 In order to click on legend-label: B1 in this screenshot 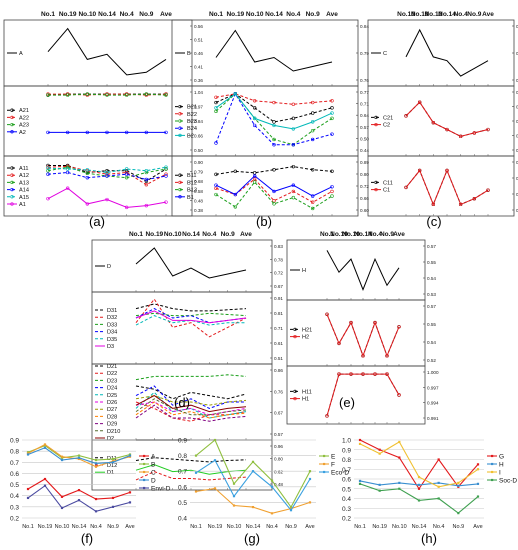, I will do `click(190, 198)`.